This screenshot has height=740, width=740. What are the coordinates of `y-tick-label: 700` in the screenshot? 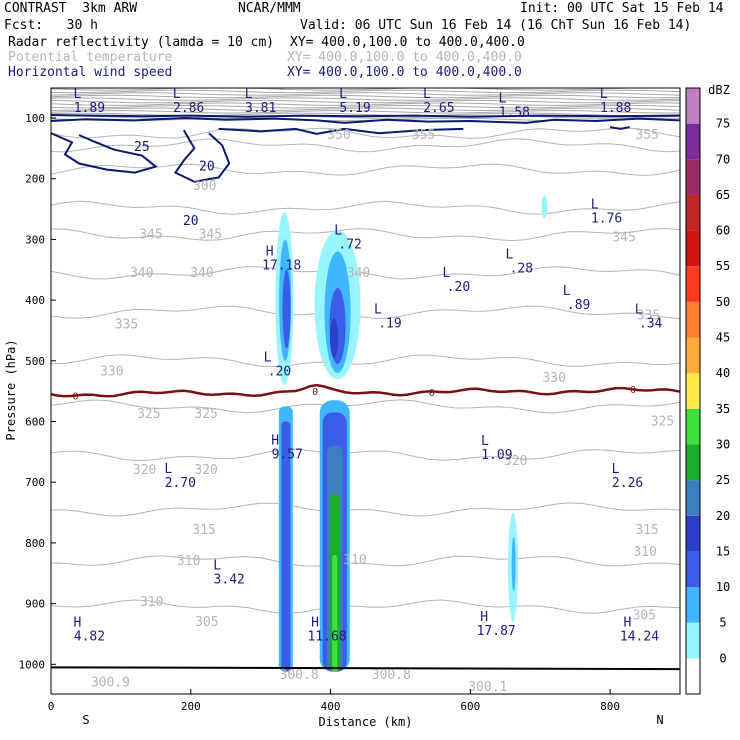 It's located at (35, 482).